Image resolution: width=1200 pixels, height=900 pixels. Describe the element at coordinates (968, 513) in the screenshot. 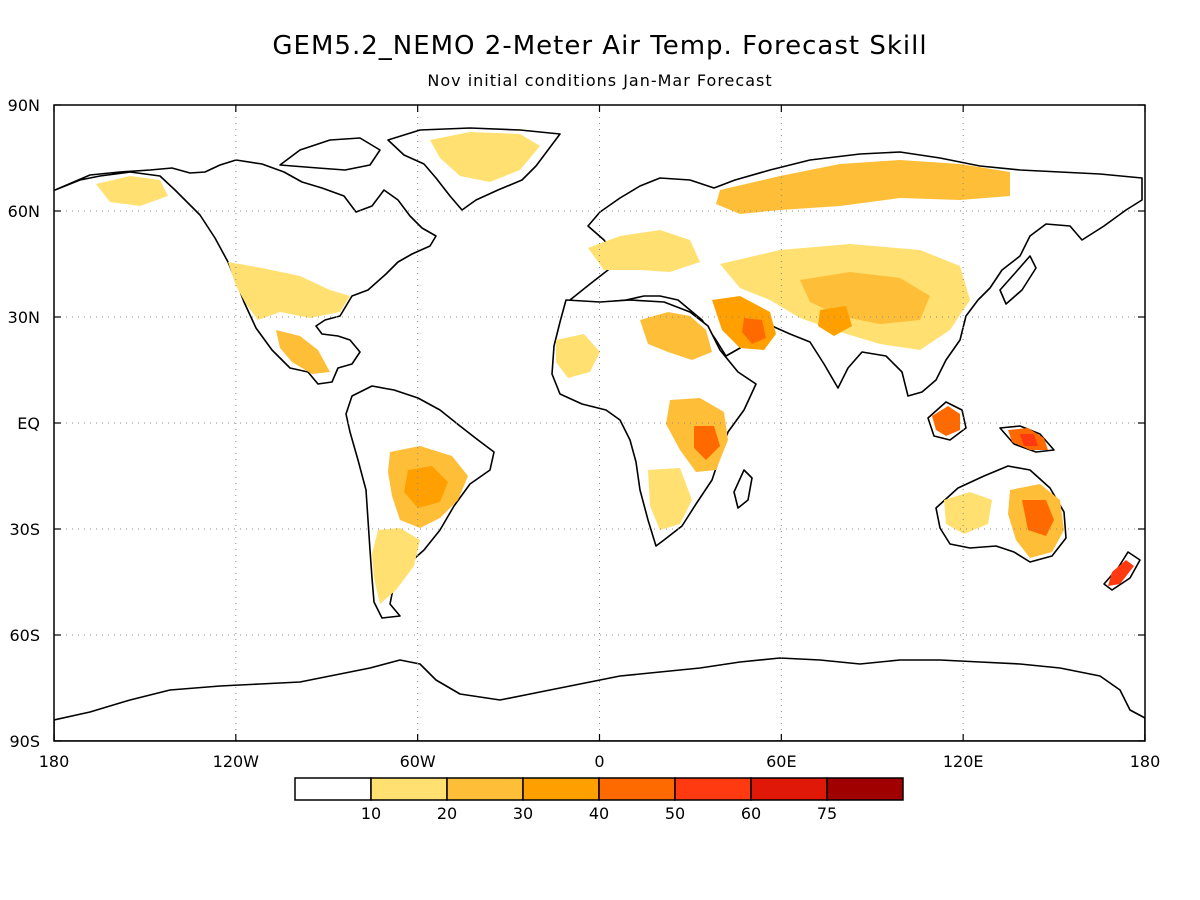

I see `skill-region-western-australia` at that location.